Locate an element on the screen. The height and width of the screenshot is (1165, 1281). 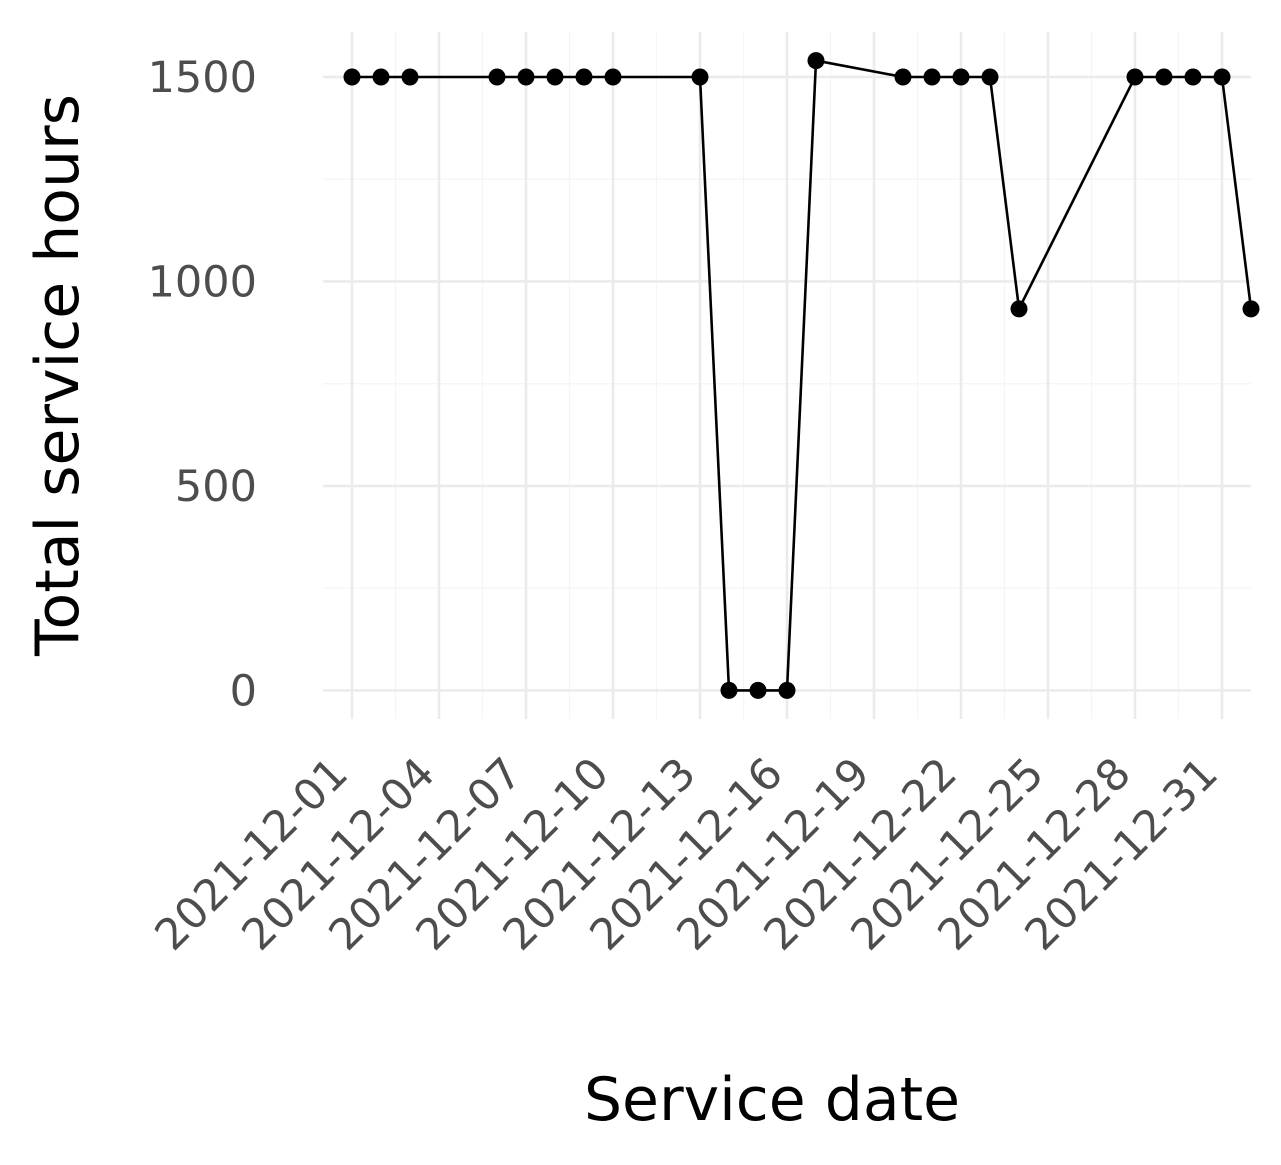
y-axis-title: Total service hours is located at coordinates (58, 375).